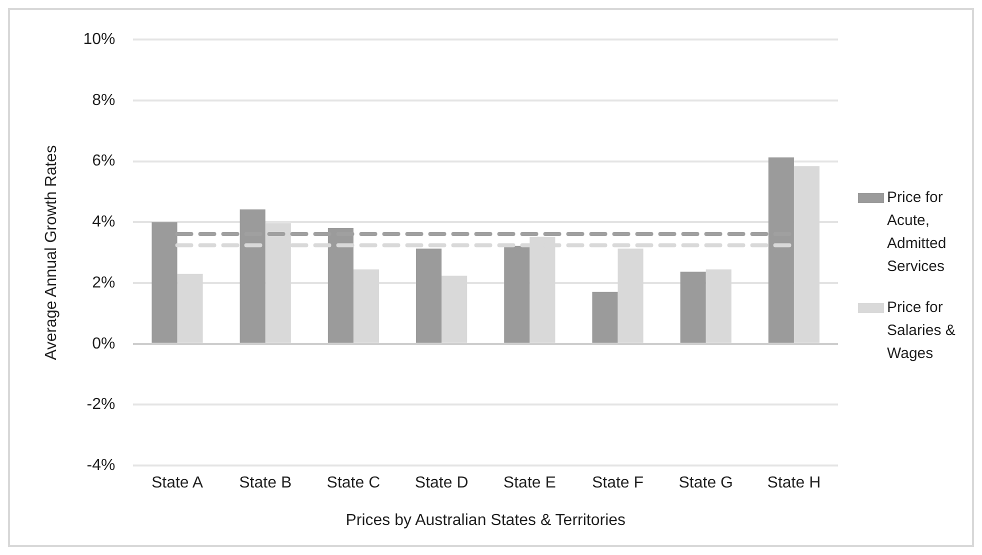 The image size is (982, 555). I want to click on y-tick-label: -2%, so click(101, 405).